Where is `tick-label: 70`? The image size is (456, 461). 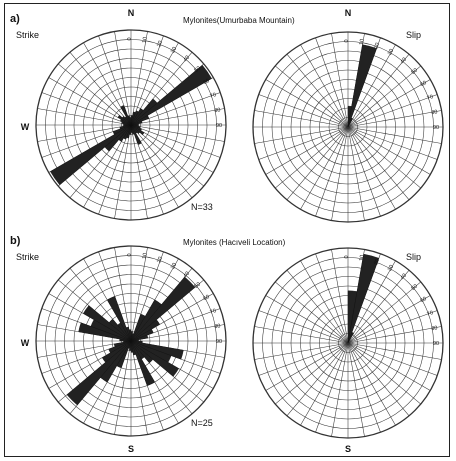 tick-label: 70 is located at coordinates (213, 312).